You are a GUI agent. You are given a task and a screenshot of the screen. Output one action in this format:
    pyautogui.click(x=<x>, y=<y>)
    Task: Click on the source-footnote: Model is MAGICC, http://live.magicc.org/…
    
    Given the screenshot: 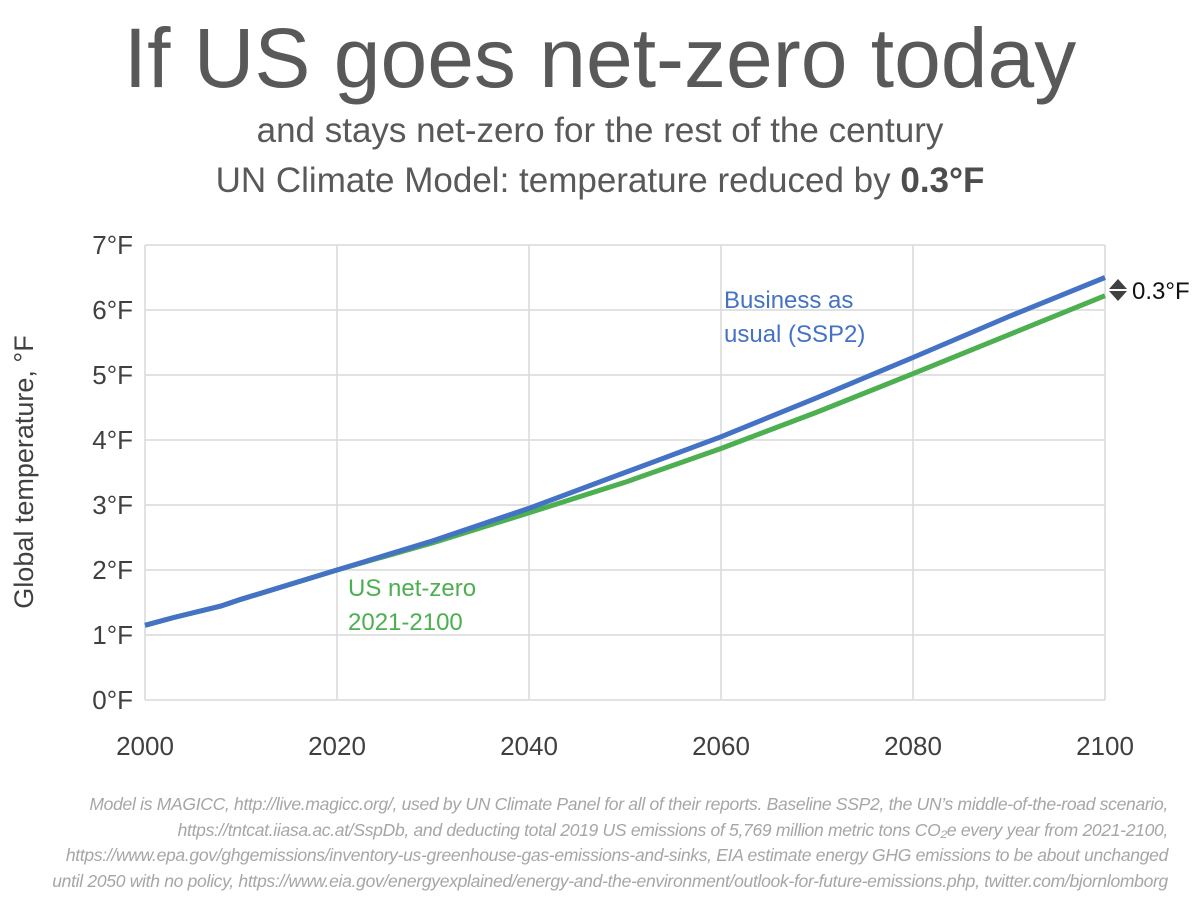 What is the action you would take?
    pyautogui.click(x=610, y=842)
    